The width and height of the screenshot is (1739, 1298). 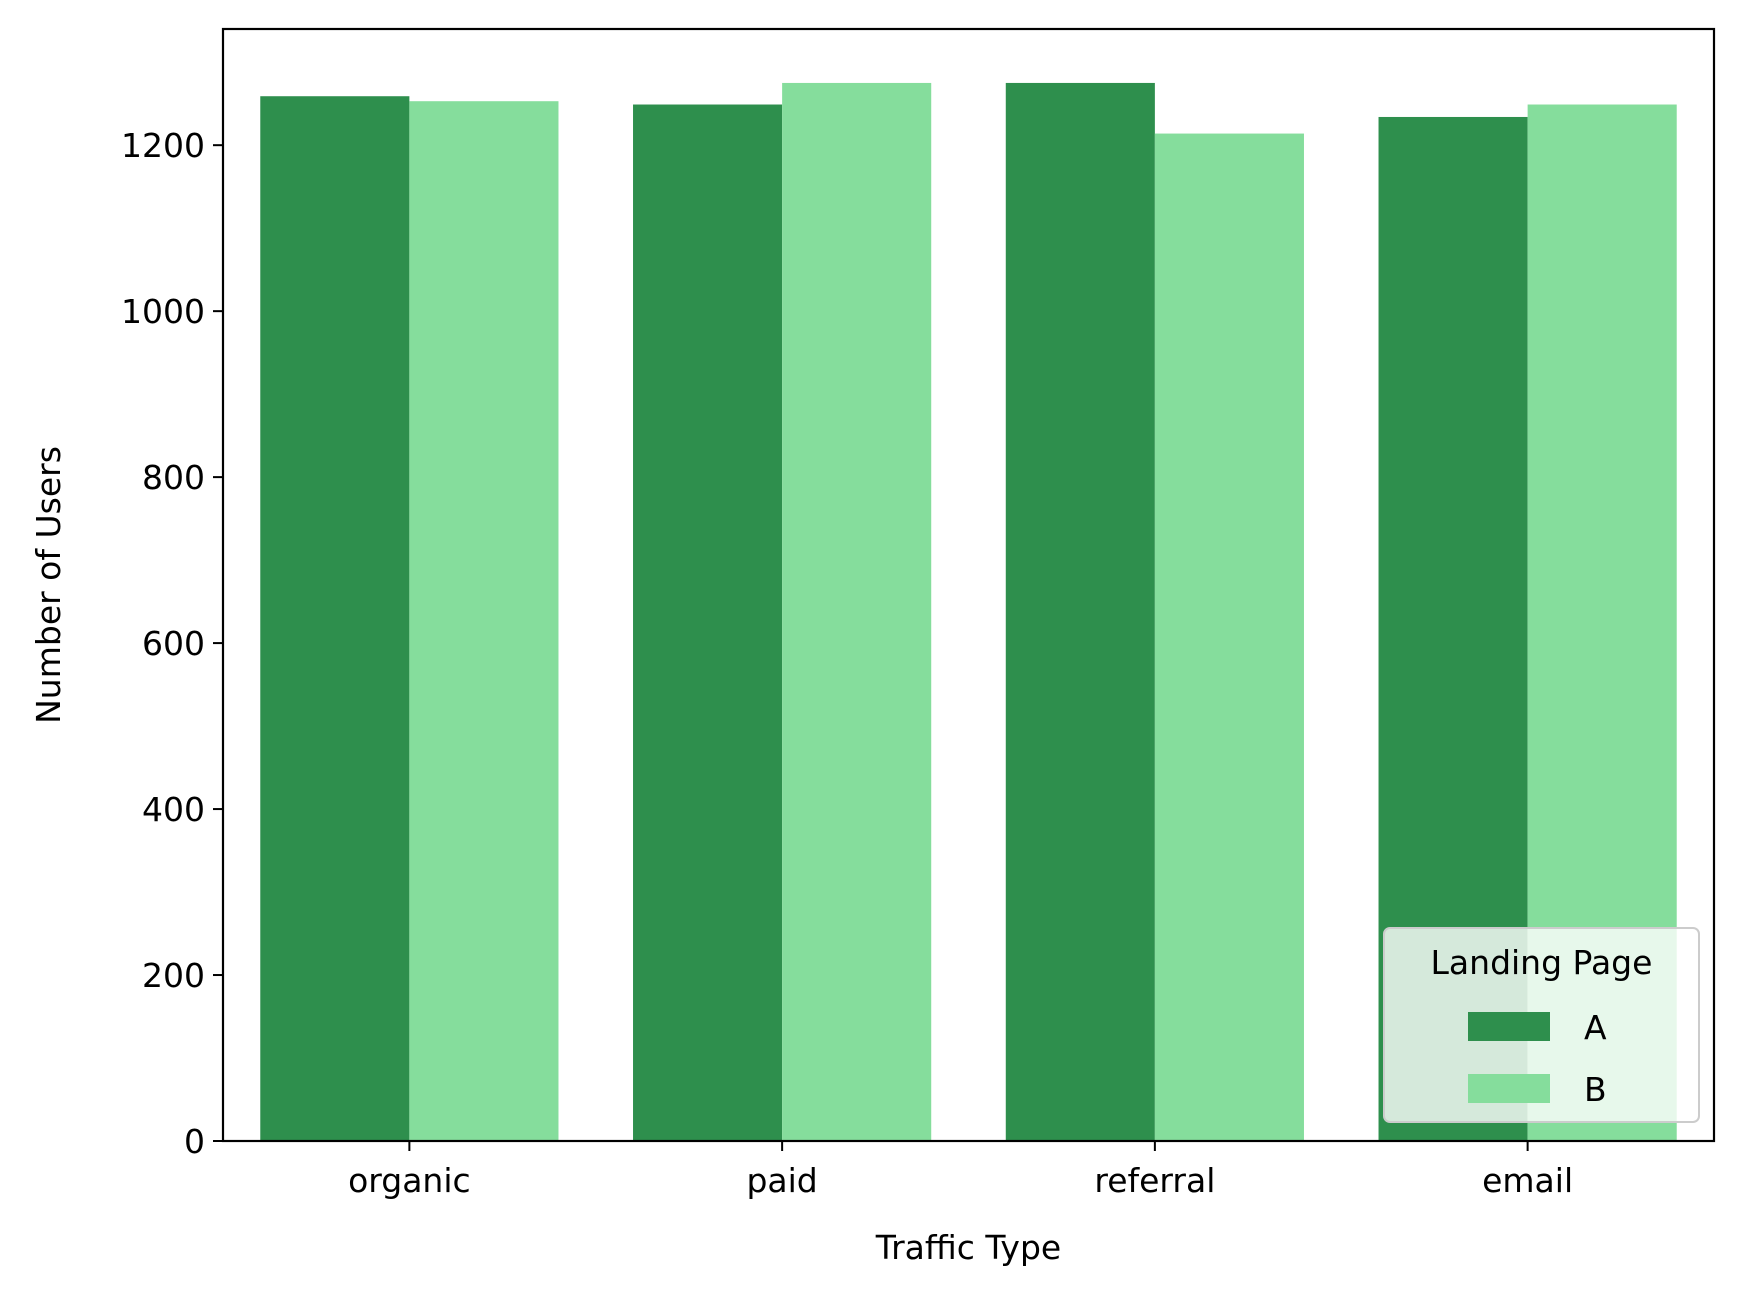 What do you see at coordinates (173, 477) in the screenshot?
I see `y-tick-label: 800` at bounding box center [173, 477].